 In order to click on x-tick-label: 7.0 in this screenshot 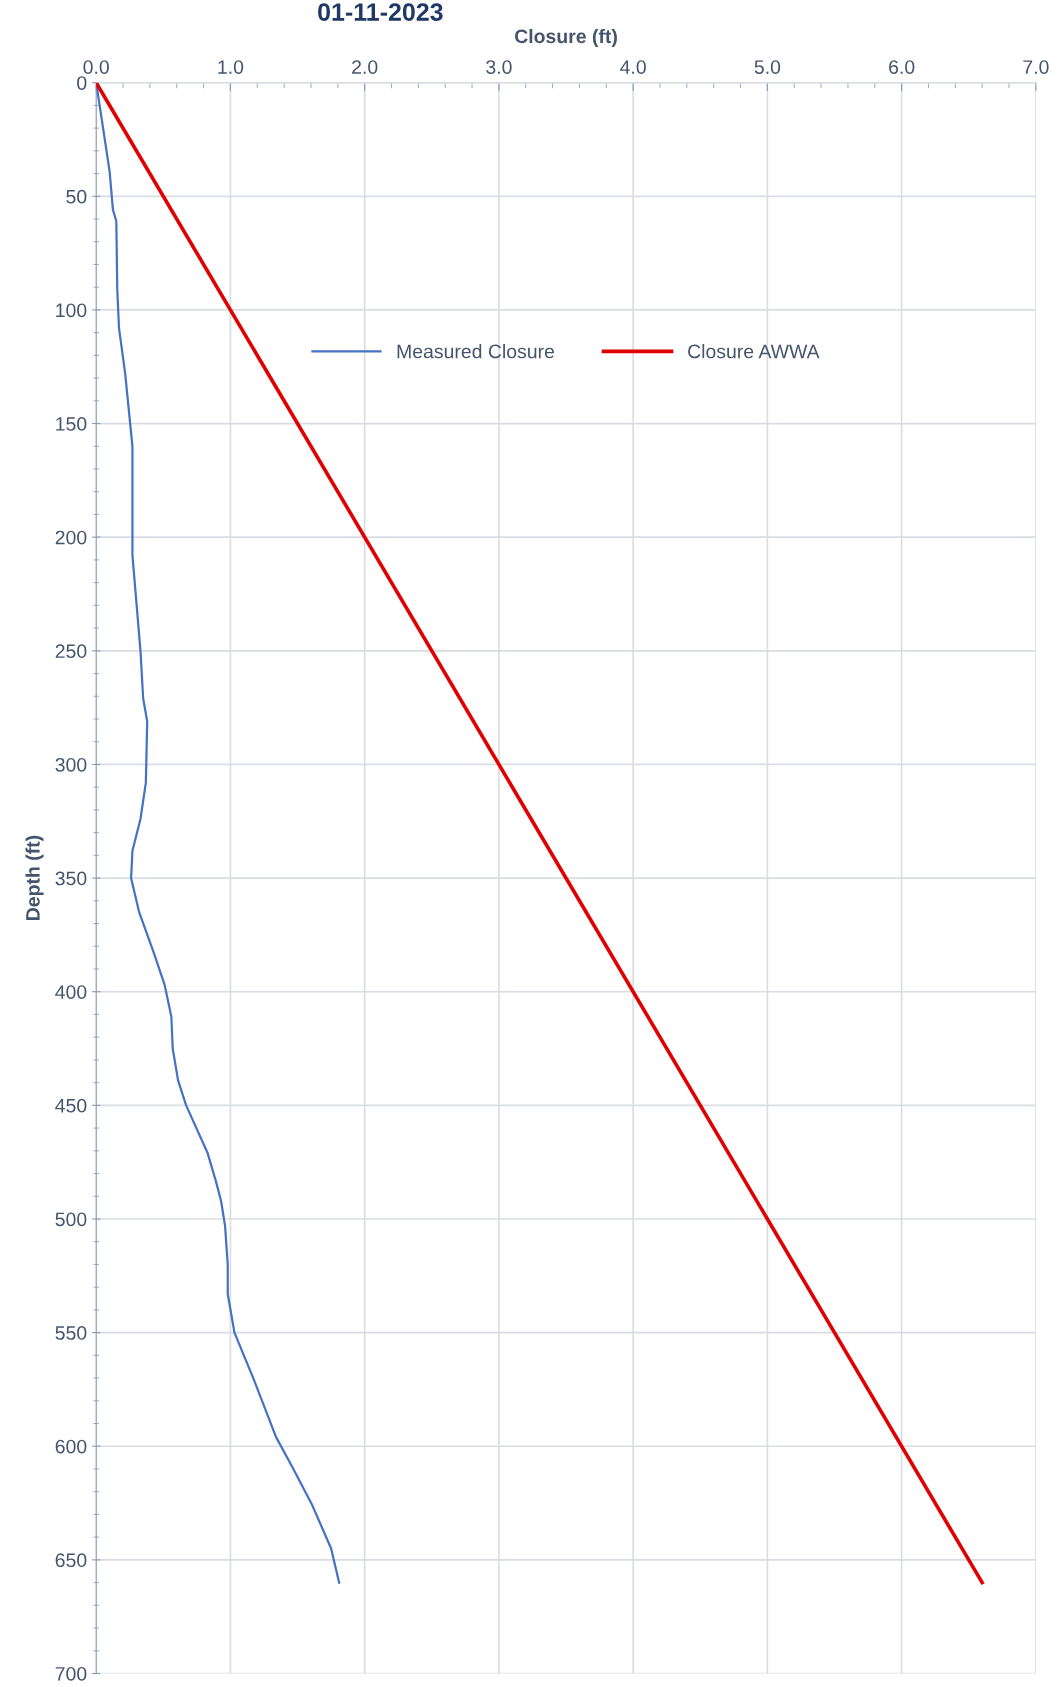, I will do `click(1036, 67)`.